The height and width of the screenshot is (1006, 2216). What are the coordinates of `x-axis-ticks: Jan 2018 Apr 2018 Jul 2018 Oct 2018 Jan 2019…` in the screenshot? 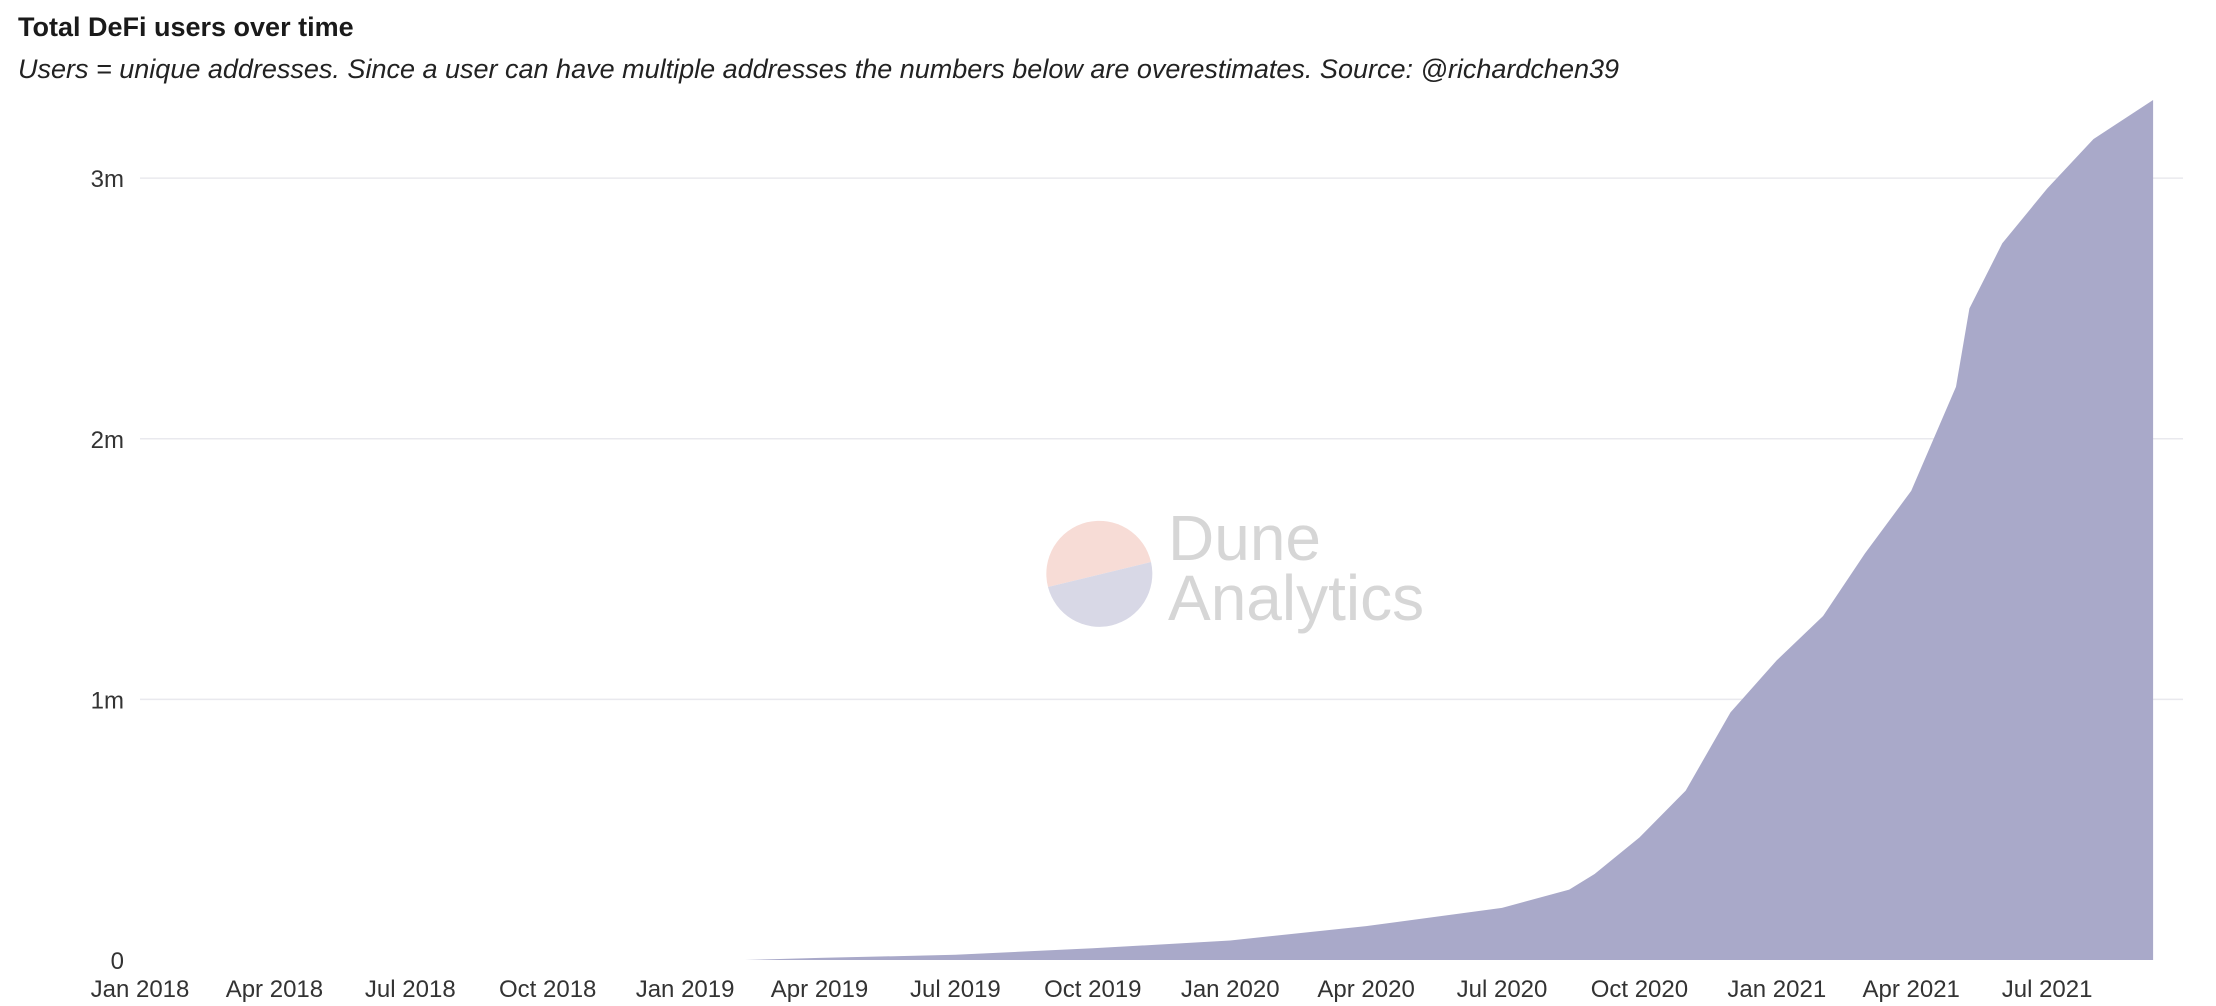 It's located at (1092, 989).